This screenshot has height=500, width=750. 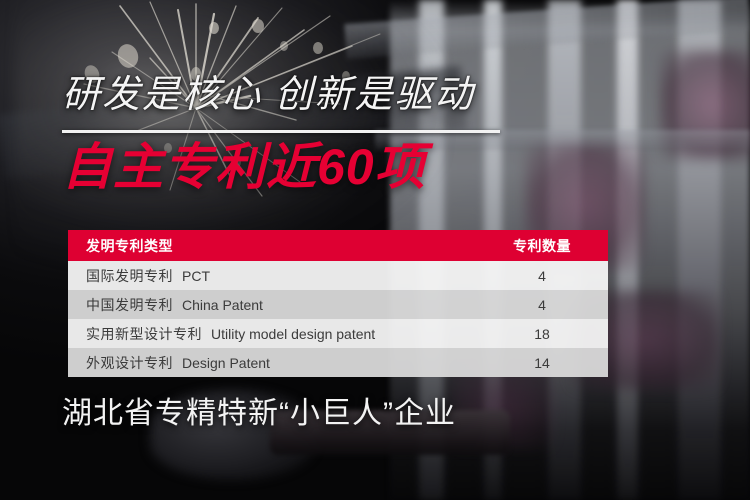 What do you see at coordinates (272, 304) in the screenshot?
I see `cell-patent-type: 中国发明专利 China Patent` at bounding box center [272, 304].